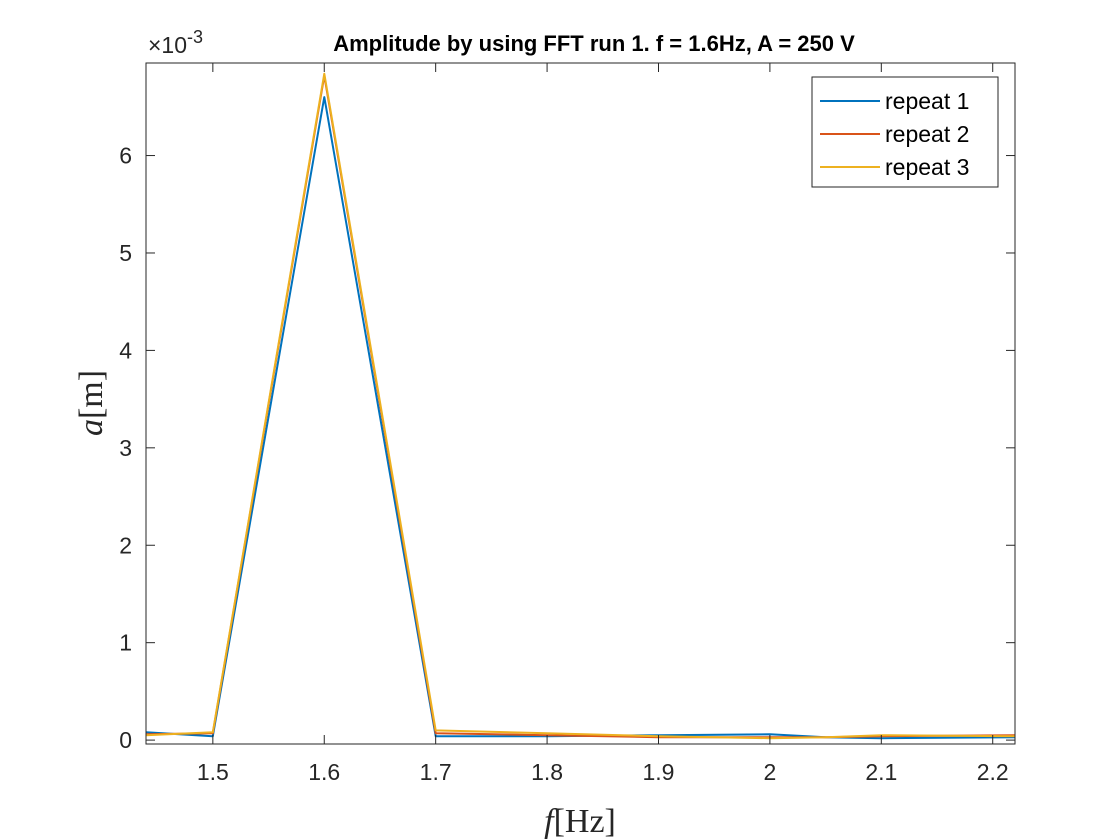  Describe the element at coordinates (993, 772) in the screenshot. I see `x-tick-label: 2.2` at that location.